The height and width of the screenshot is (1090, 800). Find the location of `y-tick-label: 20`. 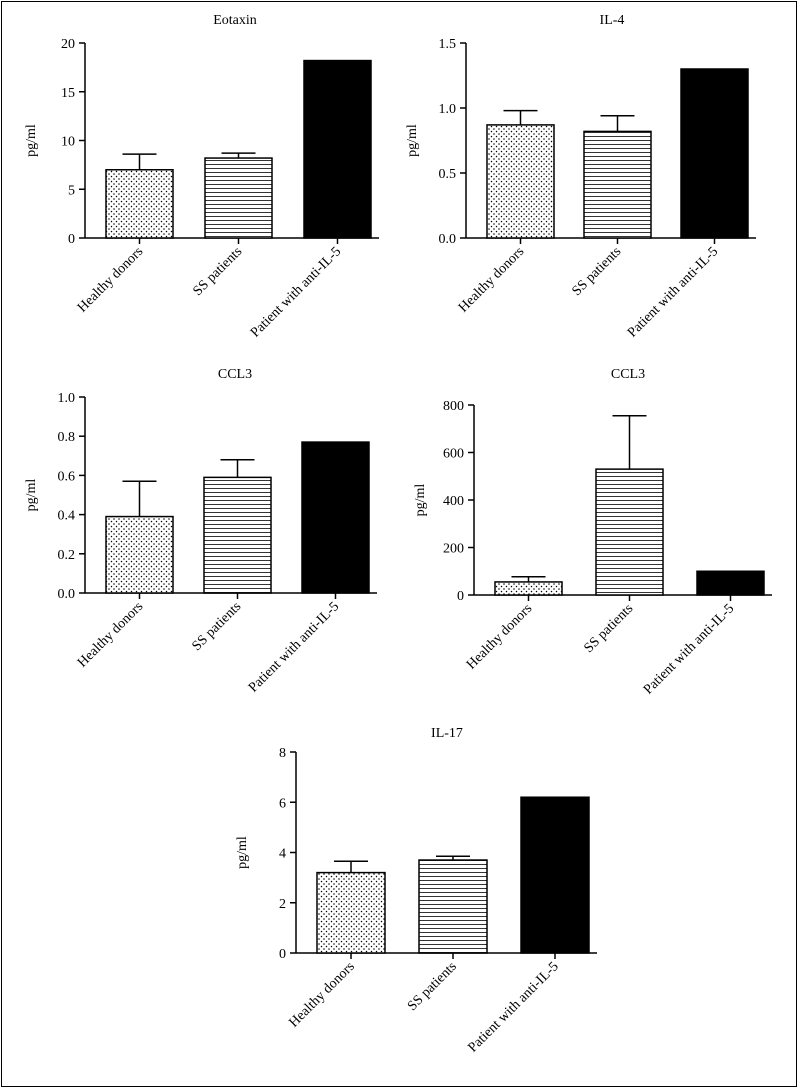

y-tick-label: 20 is located at coordinates (68, 44).